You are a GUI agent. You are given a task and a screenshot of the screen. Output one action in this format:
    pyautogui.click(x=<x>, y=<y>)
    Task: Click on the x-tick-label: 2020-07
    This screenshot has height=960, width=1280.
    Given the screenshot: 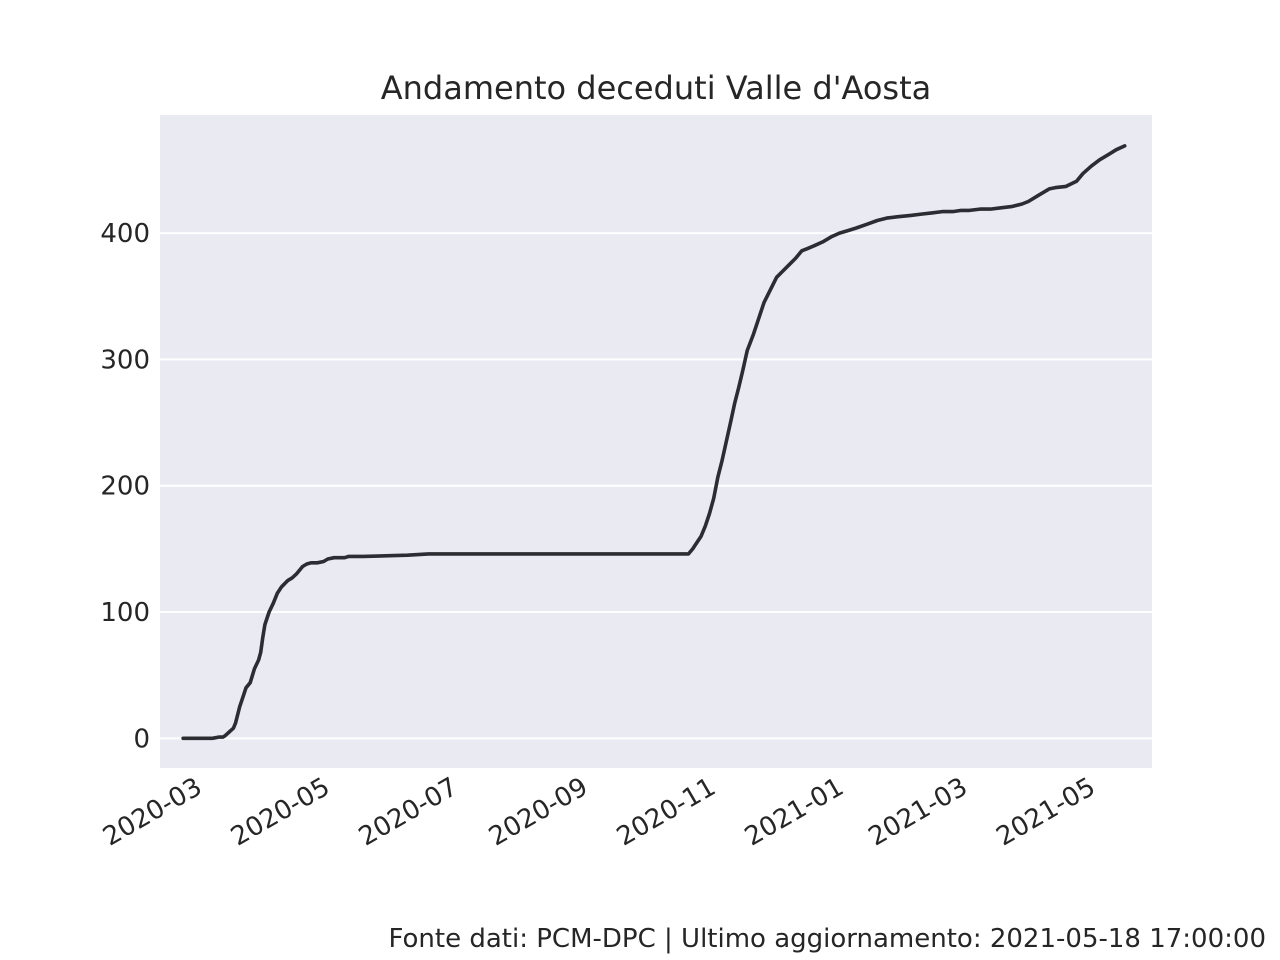 What is the action you would take?
    pyautogui.click(x=408, y=812)
    